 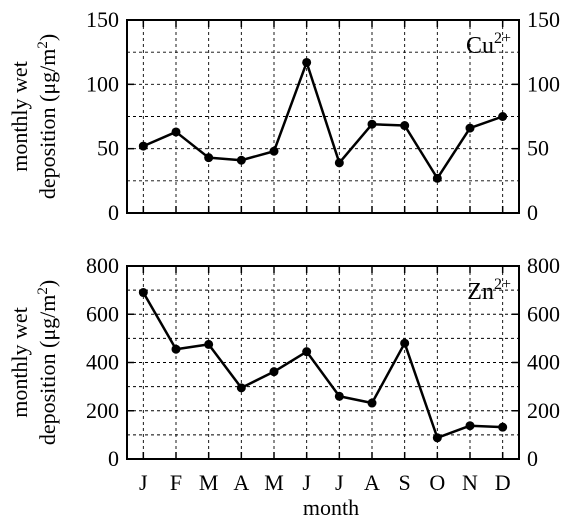 What do you see at coordinates (405, 482) in the screenshot?
I see `zn-xtick-label: S` at bounding box center [405, 482].